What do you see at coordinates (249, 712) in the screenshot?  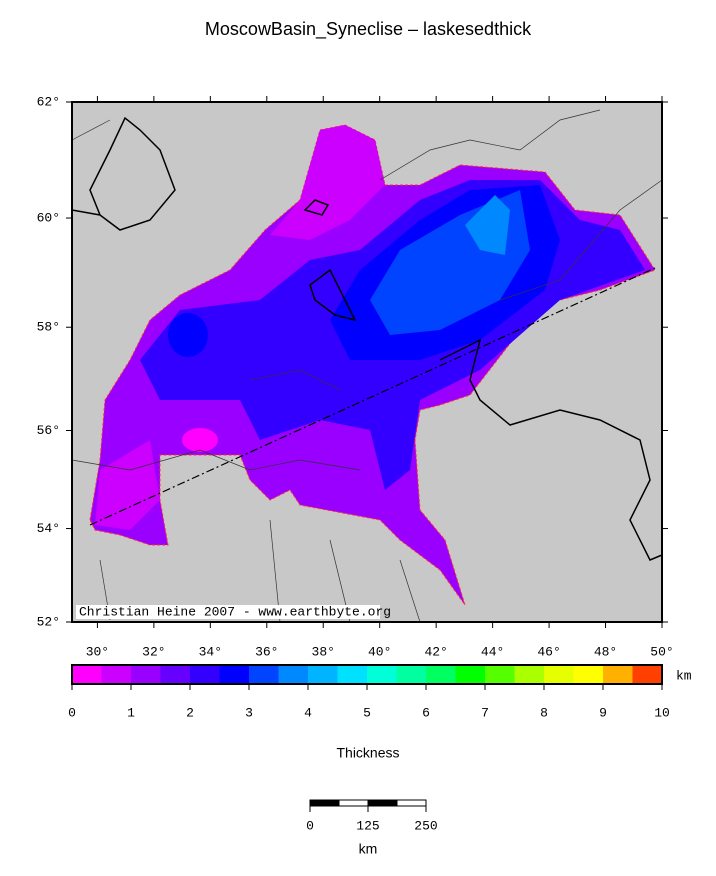 I see `colorbar-tick-label: 3` at bounding box center [249, 712].